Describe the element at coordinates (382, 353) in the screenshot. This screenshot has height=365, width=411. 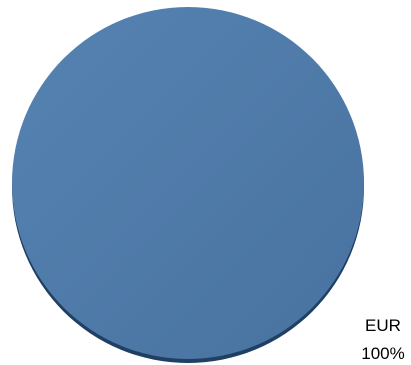
I see `data-label-percent: 100%` at that location.